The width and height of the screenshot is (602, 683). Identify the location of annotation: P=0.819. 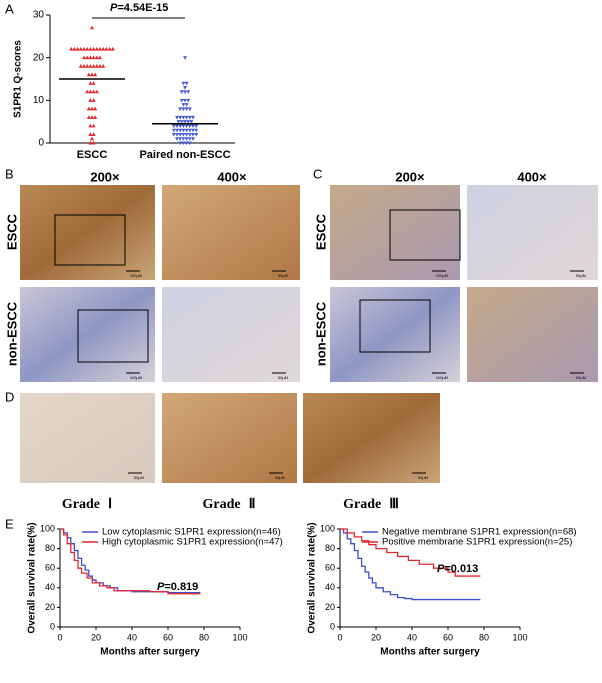
(177, 587).